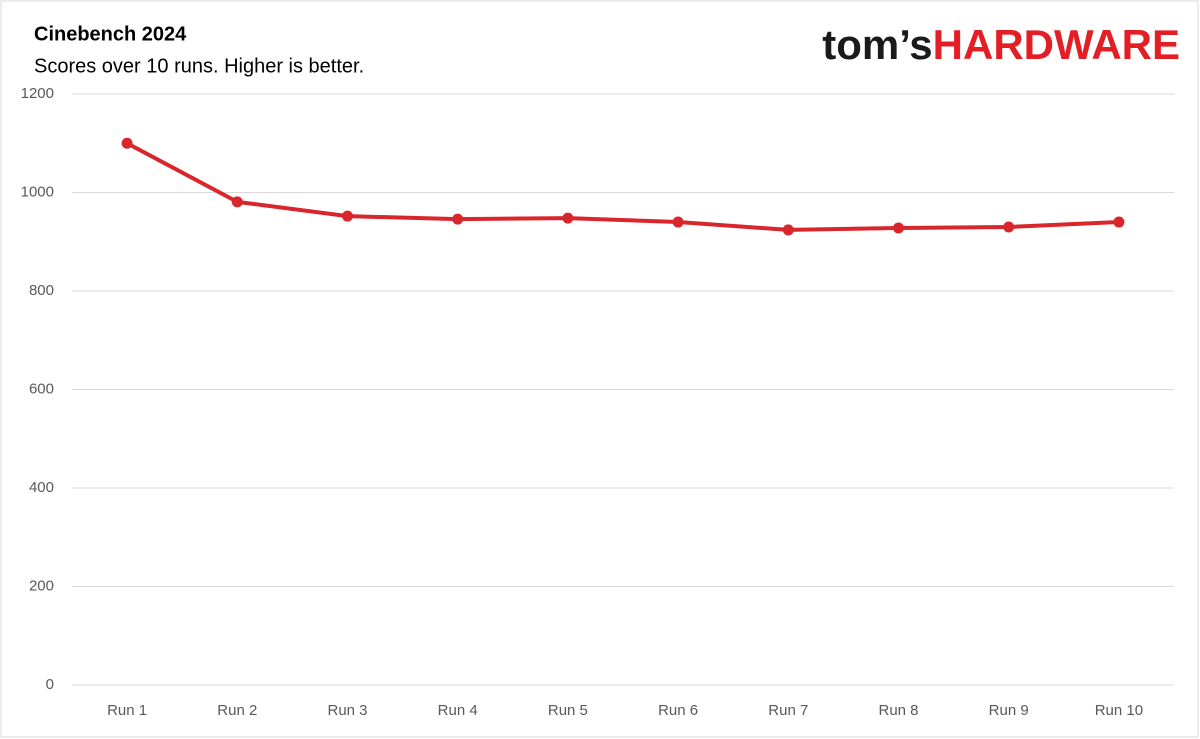 The width and height of the screenshot is (1200, 739). Describe the element at coordinates (877, 44) in the screenshot. I see `logo-part: tom’s` at that location.